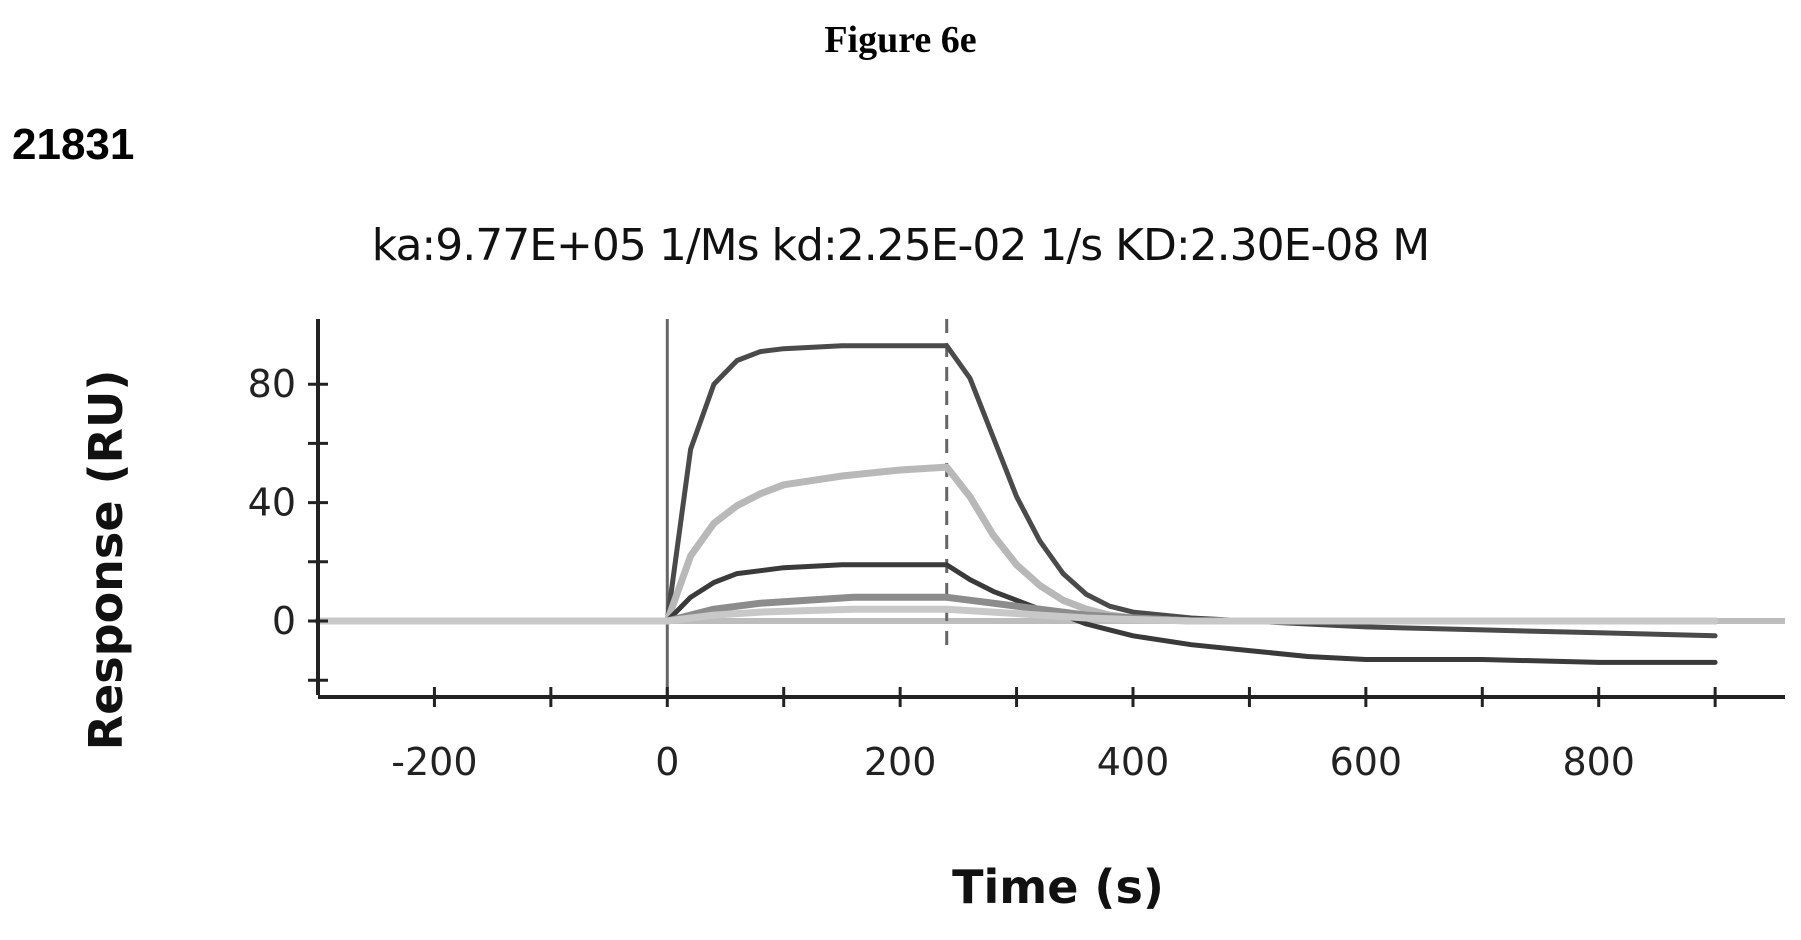 This screenshot has width=1801, height=940. What do you see at coordinates (1366, 762) in the screenshot?
I see `x-tick-label: 600` at bounding box center [1366, 762].